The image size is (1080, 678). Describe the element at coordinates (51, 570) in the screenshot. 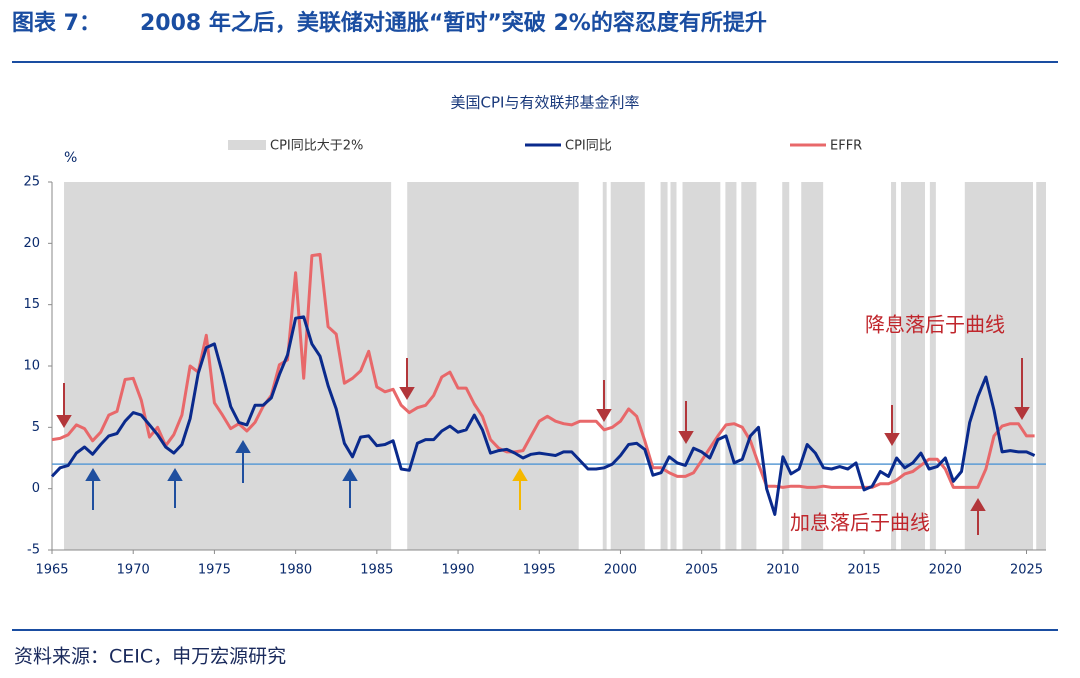

I see `x-tick-label: 1965` at that location.